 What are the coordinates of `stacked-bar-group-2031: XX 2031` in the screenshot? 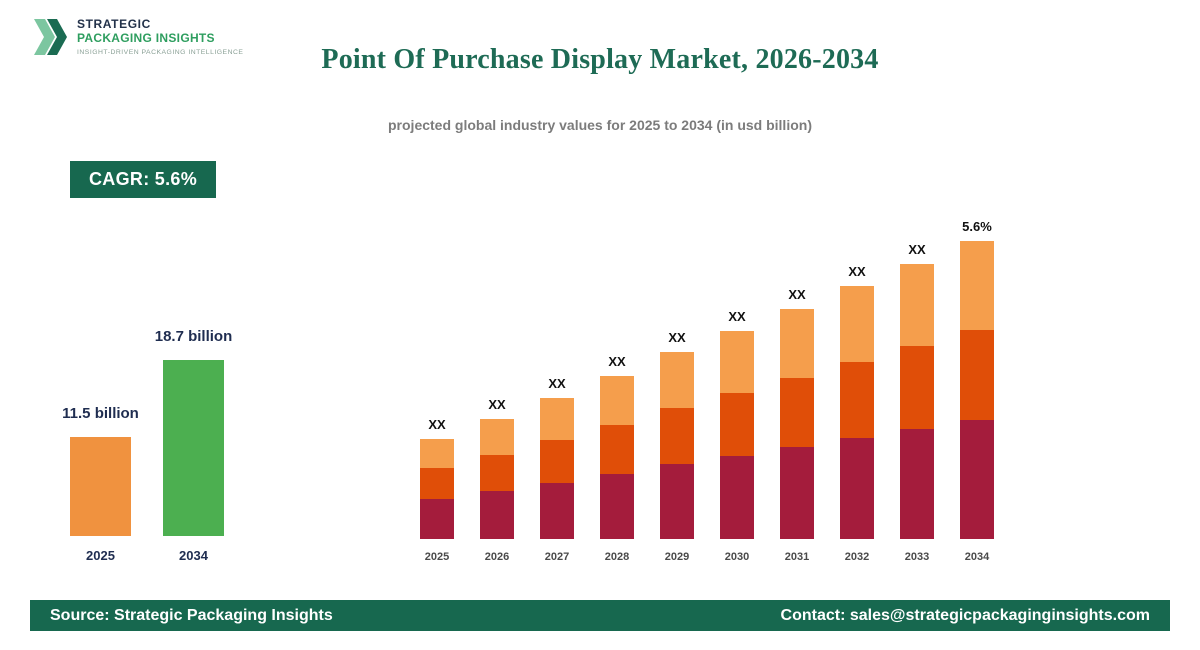 It's located at (797, 425).